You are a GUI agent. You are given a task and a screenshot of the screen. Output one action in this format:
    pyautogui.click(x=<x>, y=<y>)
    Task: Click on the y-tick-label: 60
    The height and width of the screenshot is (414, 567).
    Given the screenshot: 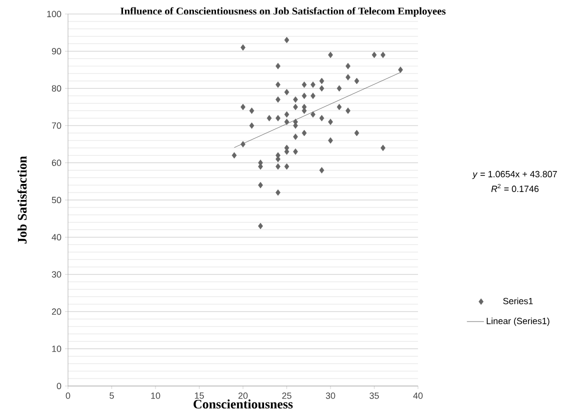 What is the action you would take?
    pyautogui.click(x=57, y=163)
    